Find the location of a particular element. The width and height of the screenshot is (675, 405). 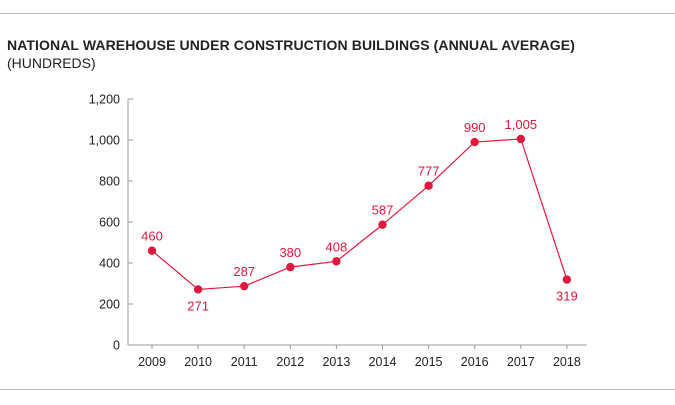

data-label: 990 is located at coordinates (475, 127).